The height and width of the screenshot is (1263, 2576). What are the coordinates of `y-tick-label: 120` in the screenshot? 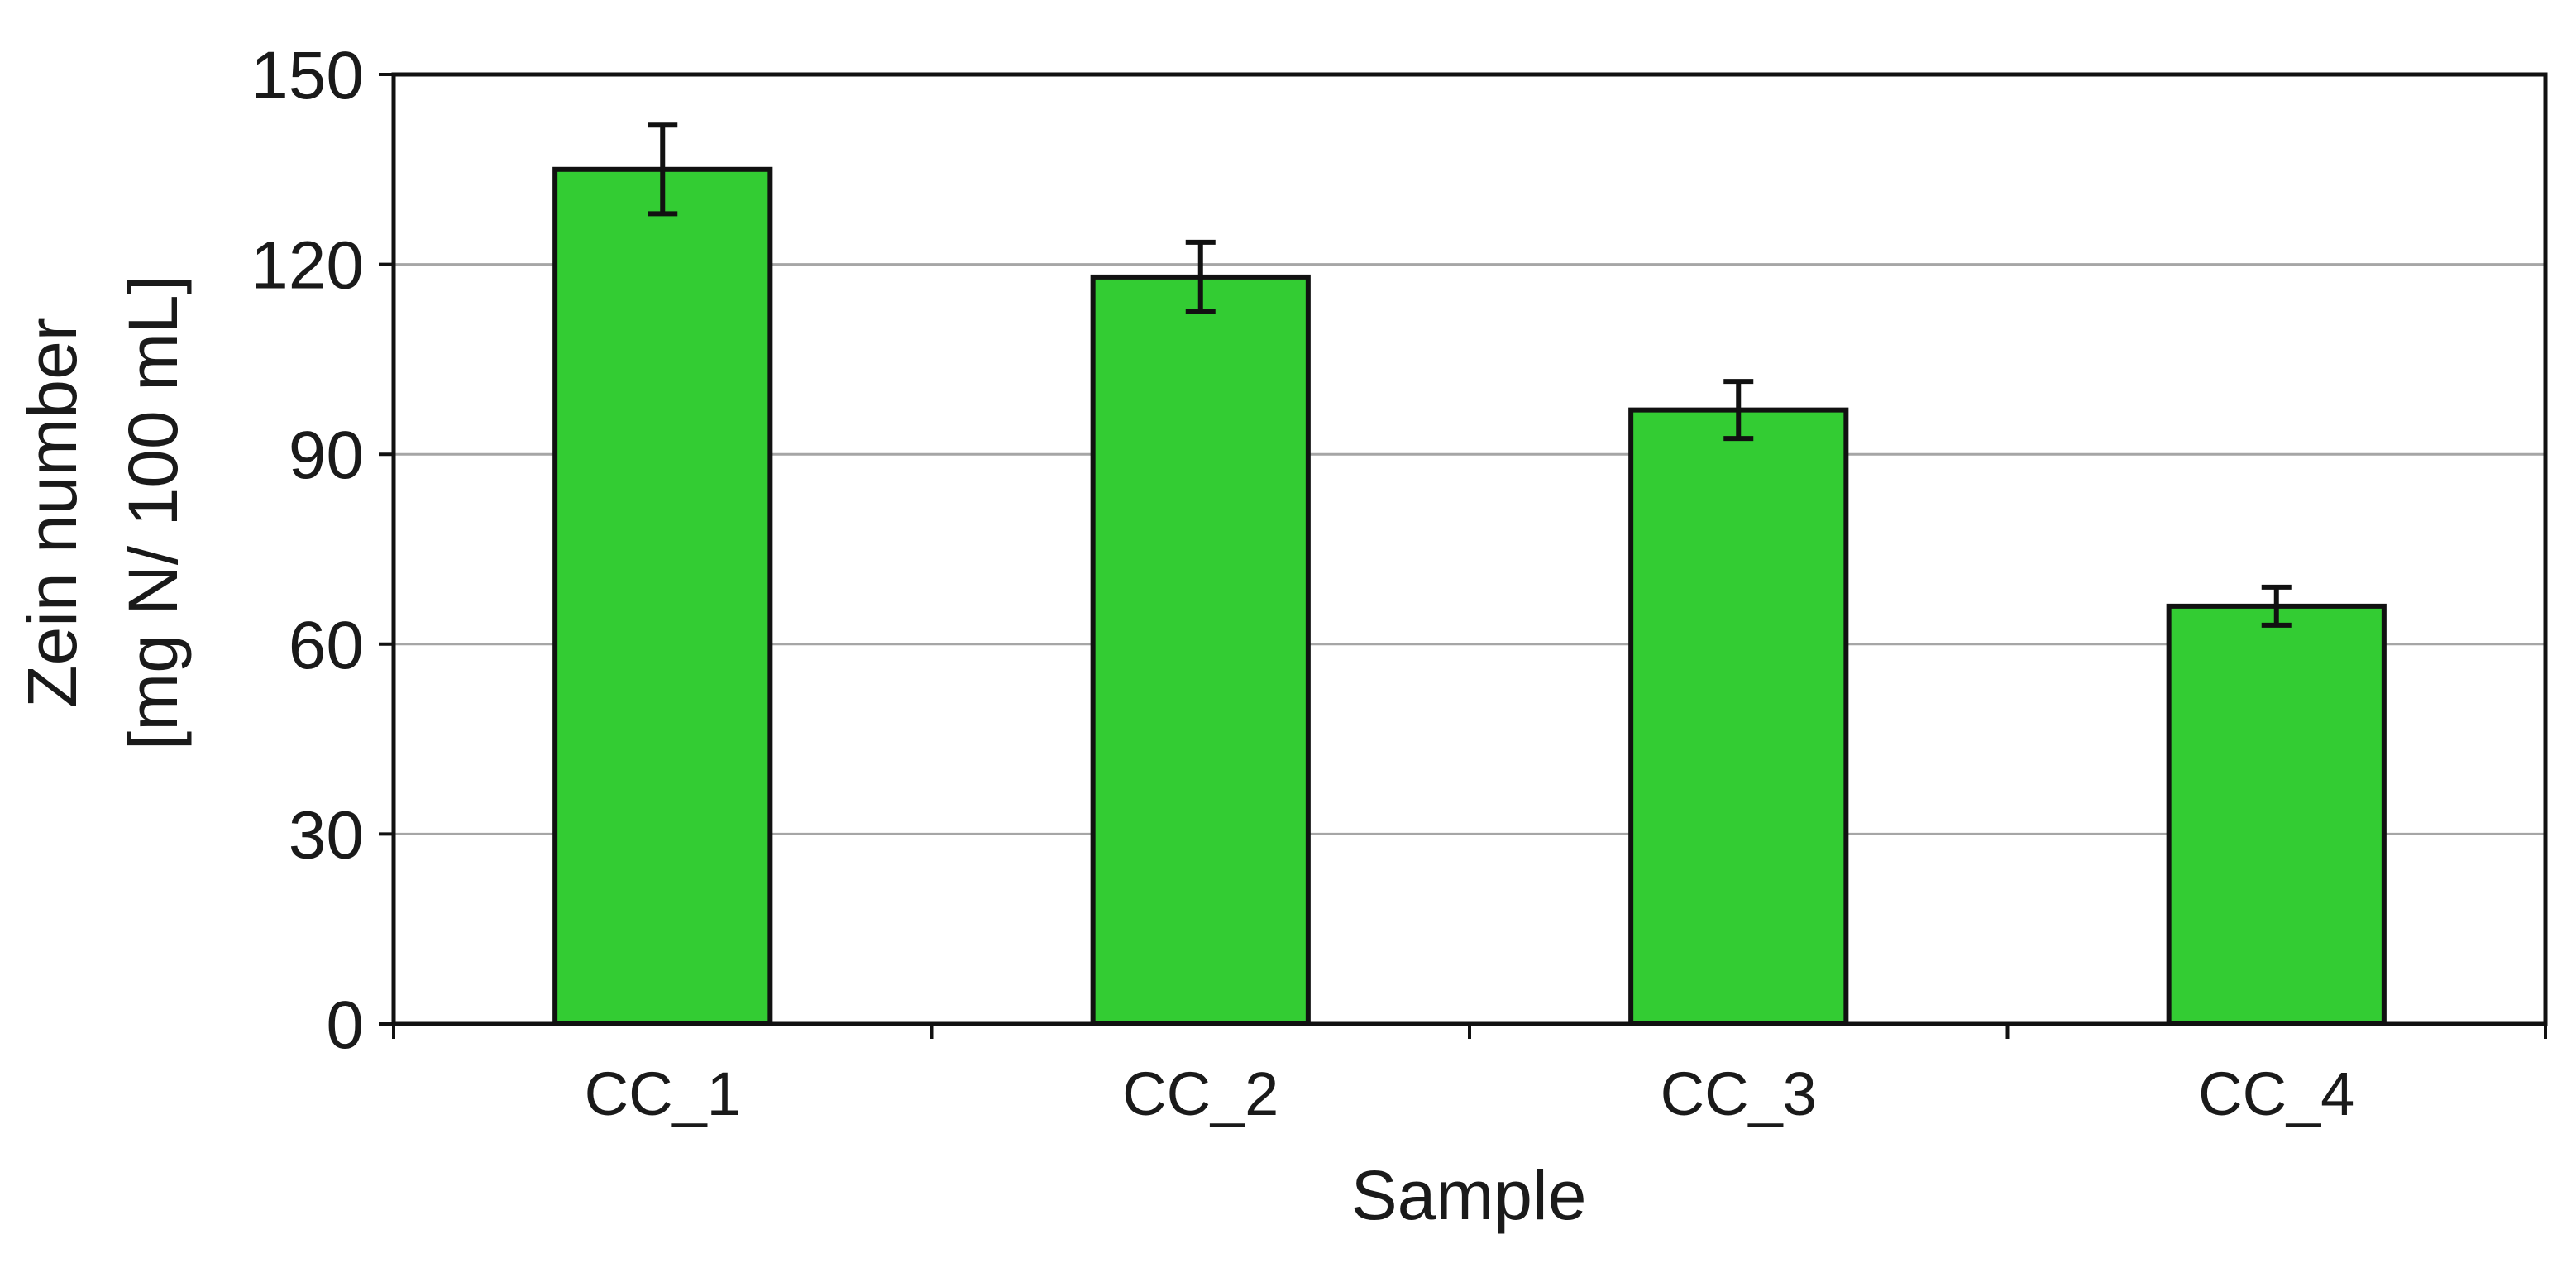 It's located at (307, 266).